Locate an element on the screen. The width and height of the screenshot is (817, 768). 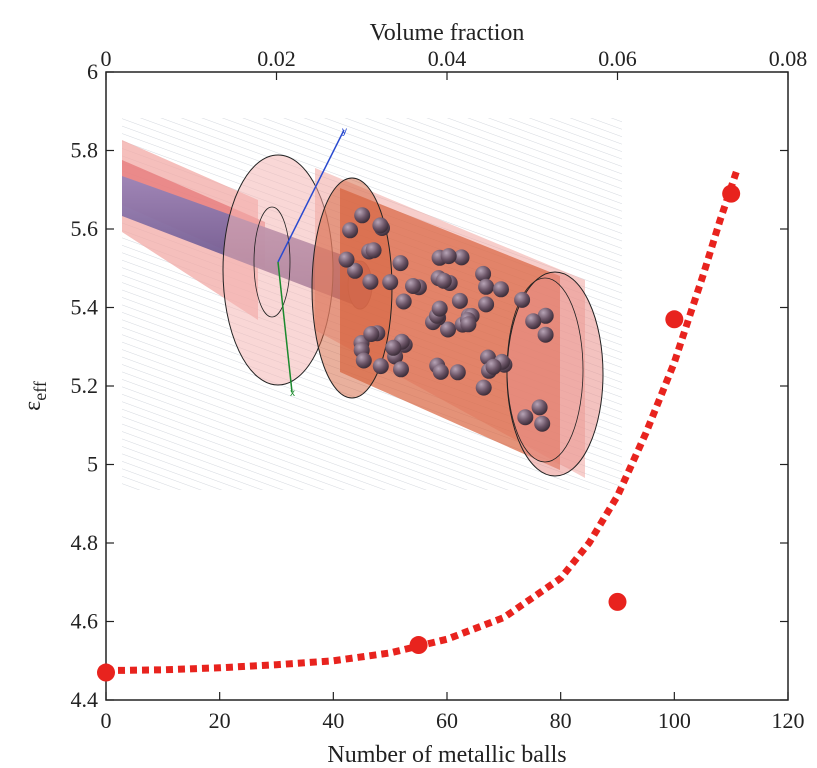
y-tick-label: 4.4 is located at coordinates (85, 699).